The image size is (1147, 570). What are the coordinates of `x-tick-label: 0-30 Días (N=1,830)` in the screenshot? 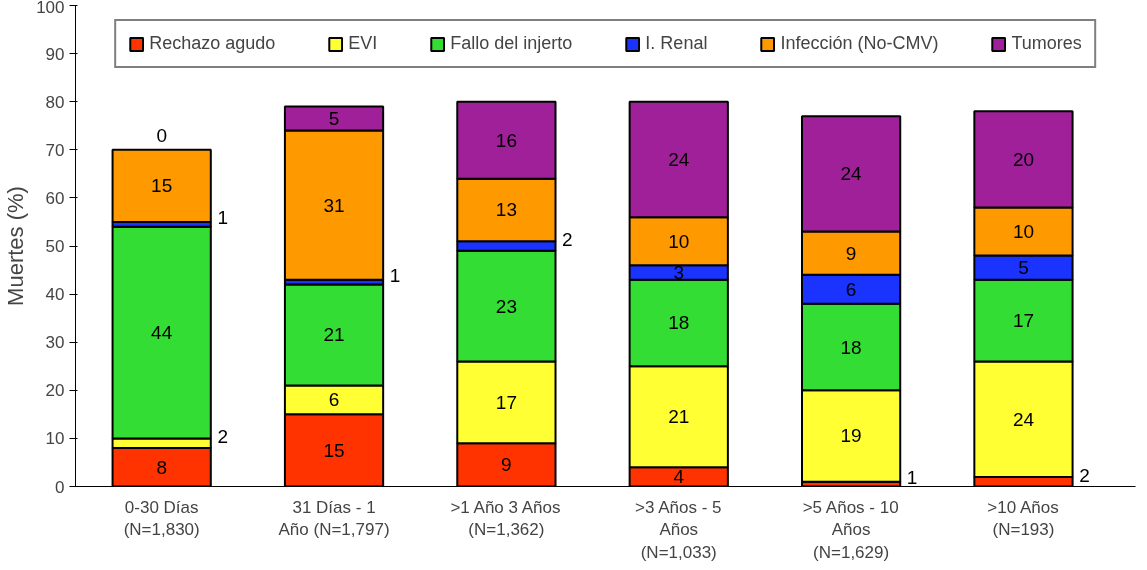 It's located at (161, 518).